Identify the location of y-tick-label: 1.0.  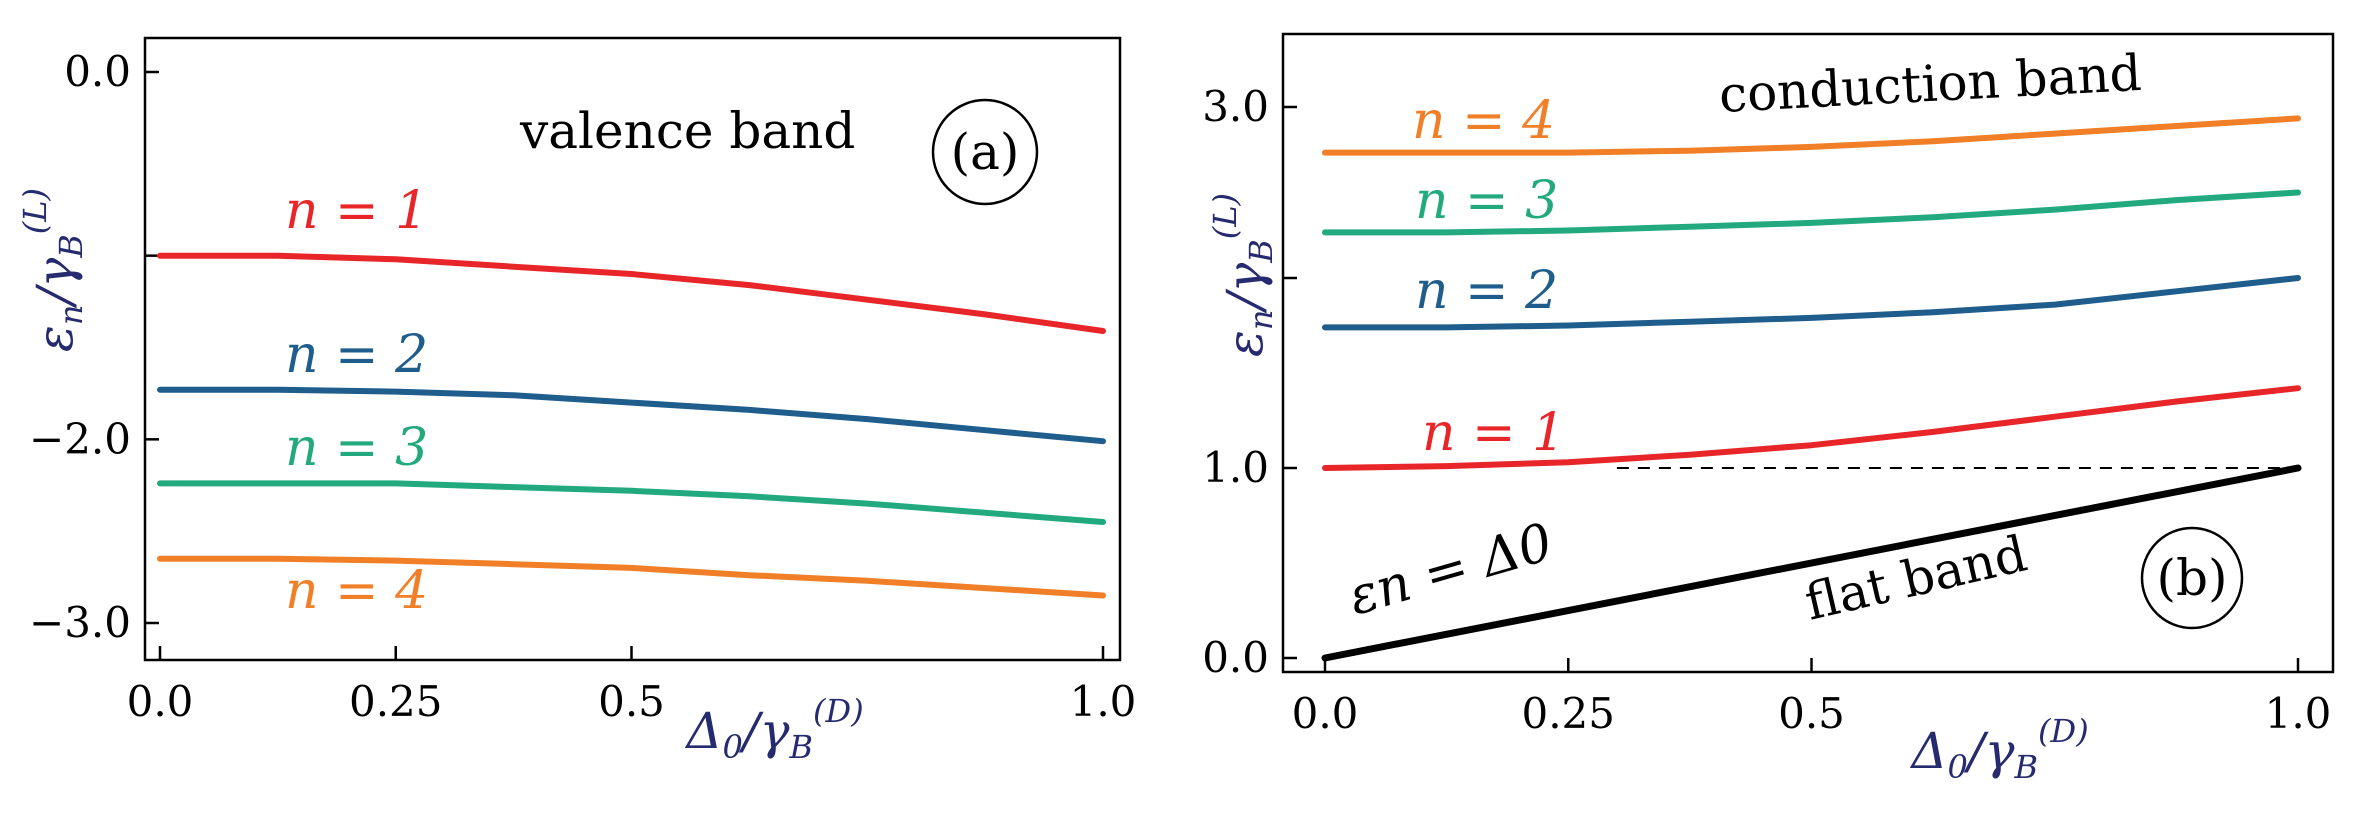
(1235, 467).